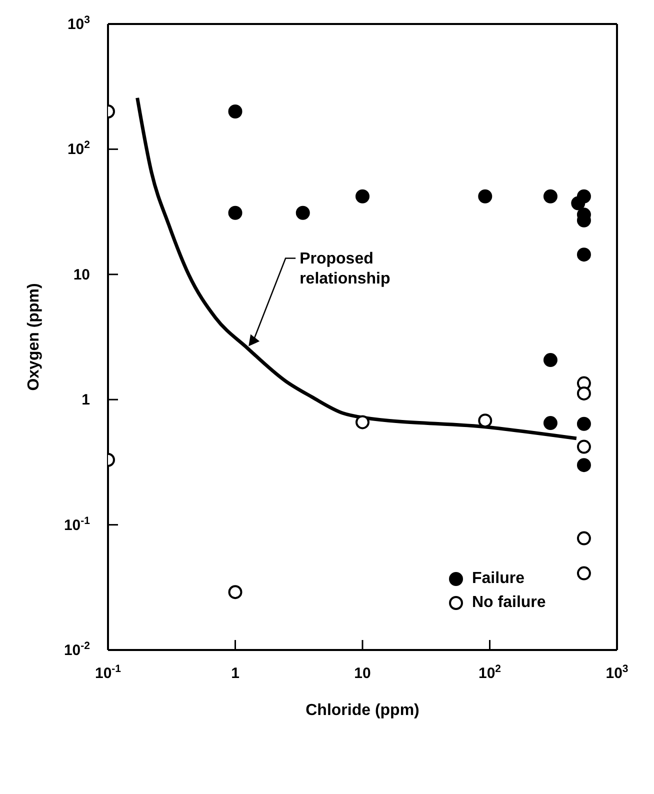 The image size is (654, 794). What do you see at coordinates (345, 269) in the screenshot?
I see `annotation: Proposed relationship` at bounding box center [345, 269].